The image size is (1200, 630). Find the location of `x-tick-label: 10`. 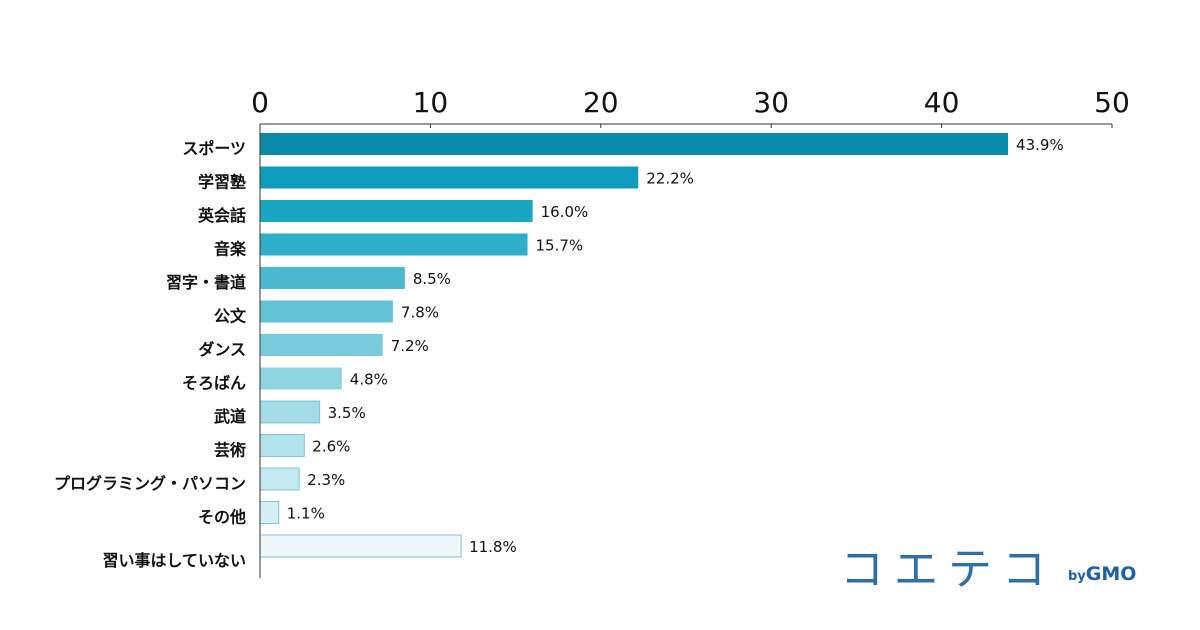

x-tick-label: 10 is located at coordinates (431, 102).